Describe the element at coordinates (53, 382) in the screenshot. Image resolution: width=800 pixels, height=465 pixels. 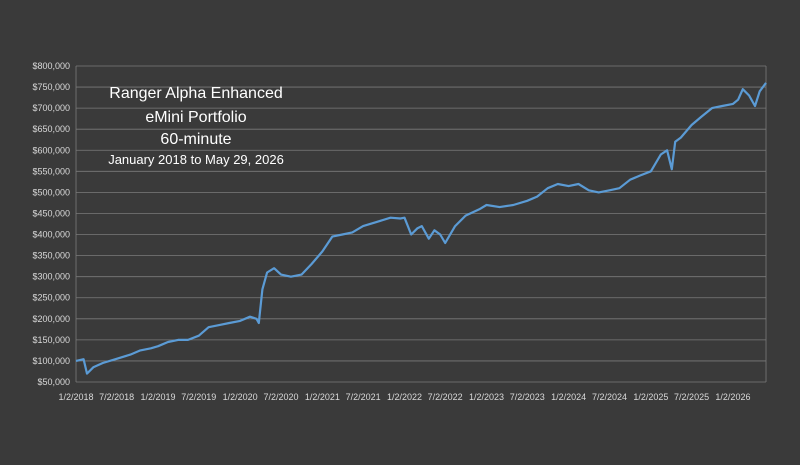
I see `y-tick-label: $50,000` at that location.